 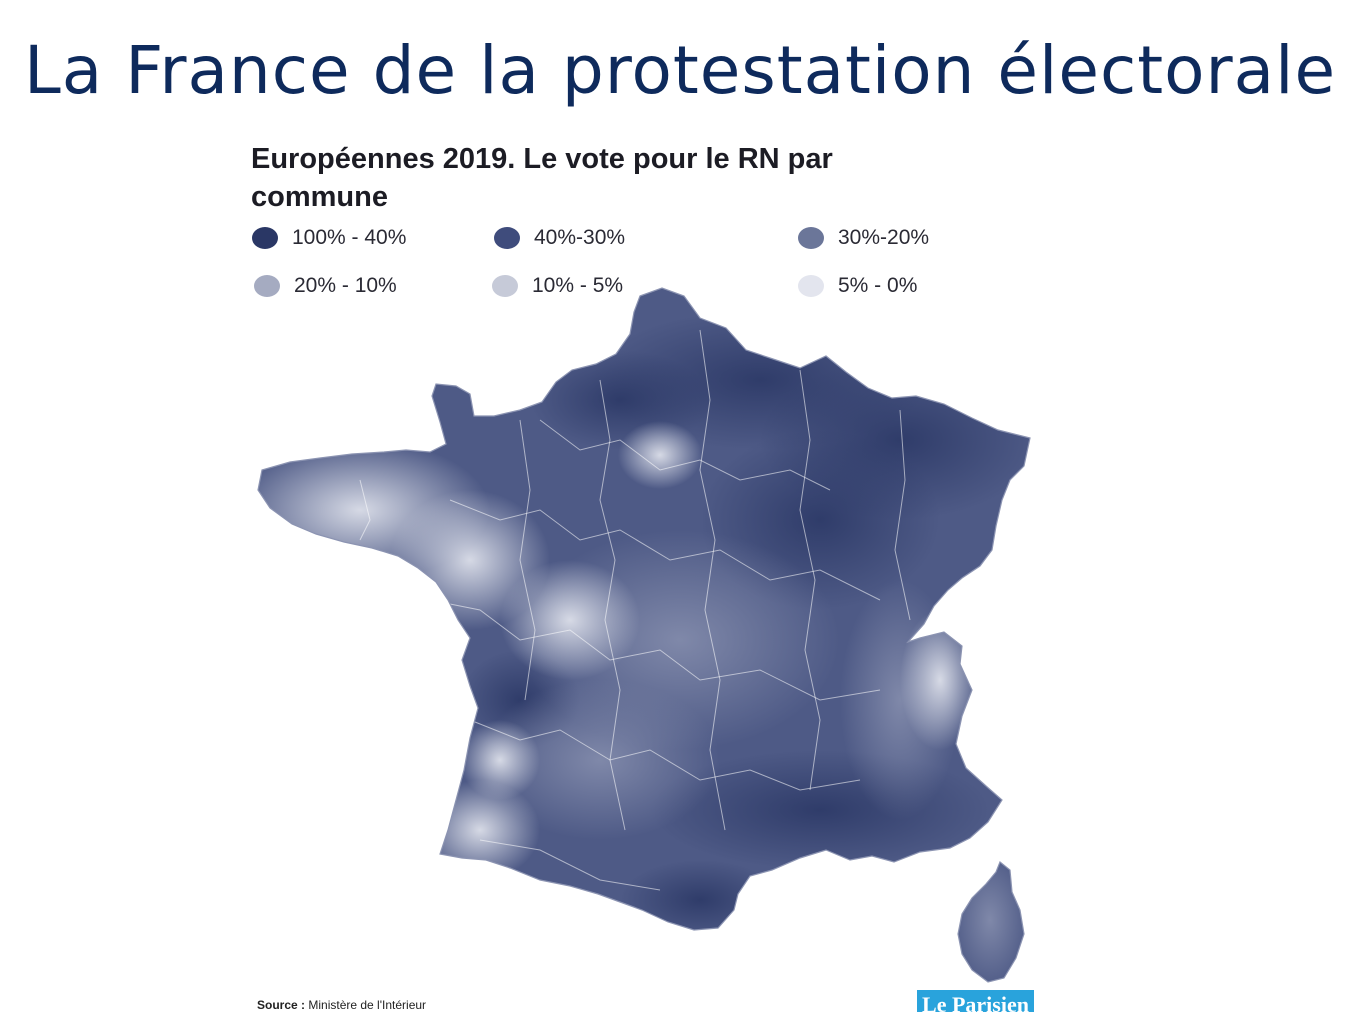 What do you see at coordinates (367, 1005) in the screenshot?
I see `source-text: Ministère de l'Intérieur` at bounding box center [367, 1005].